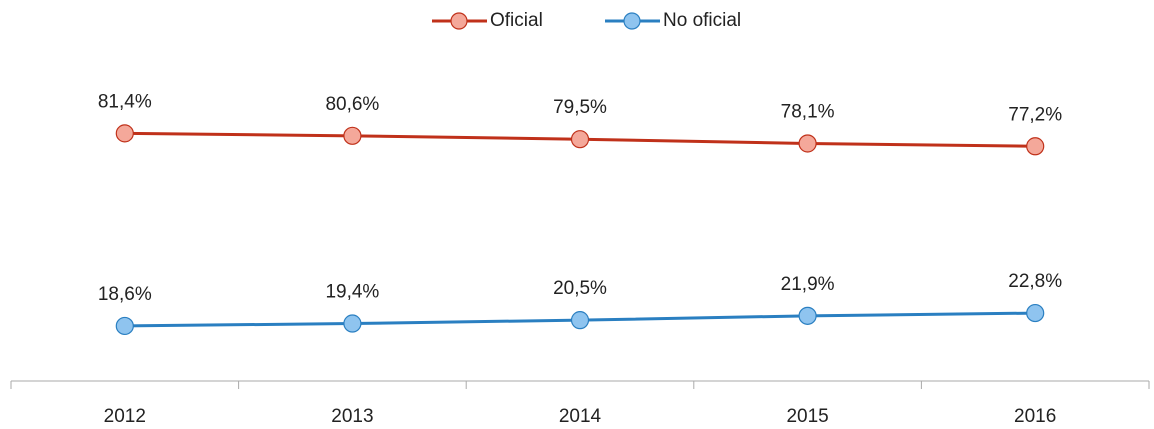  Describe the element at coordinates (580, 416) in the screenshot. I see `x-tick-label: 2014` at that location.